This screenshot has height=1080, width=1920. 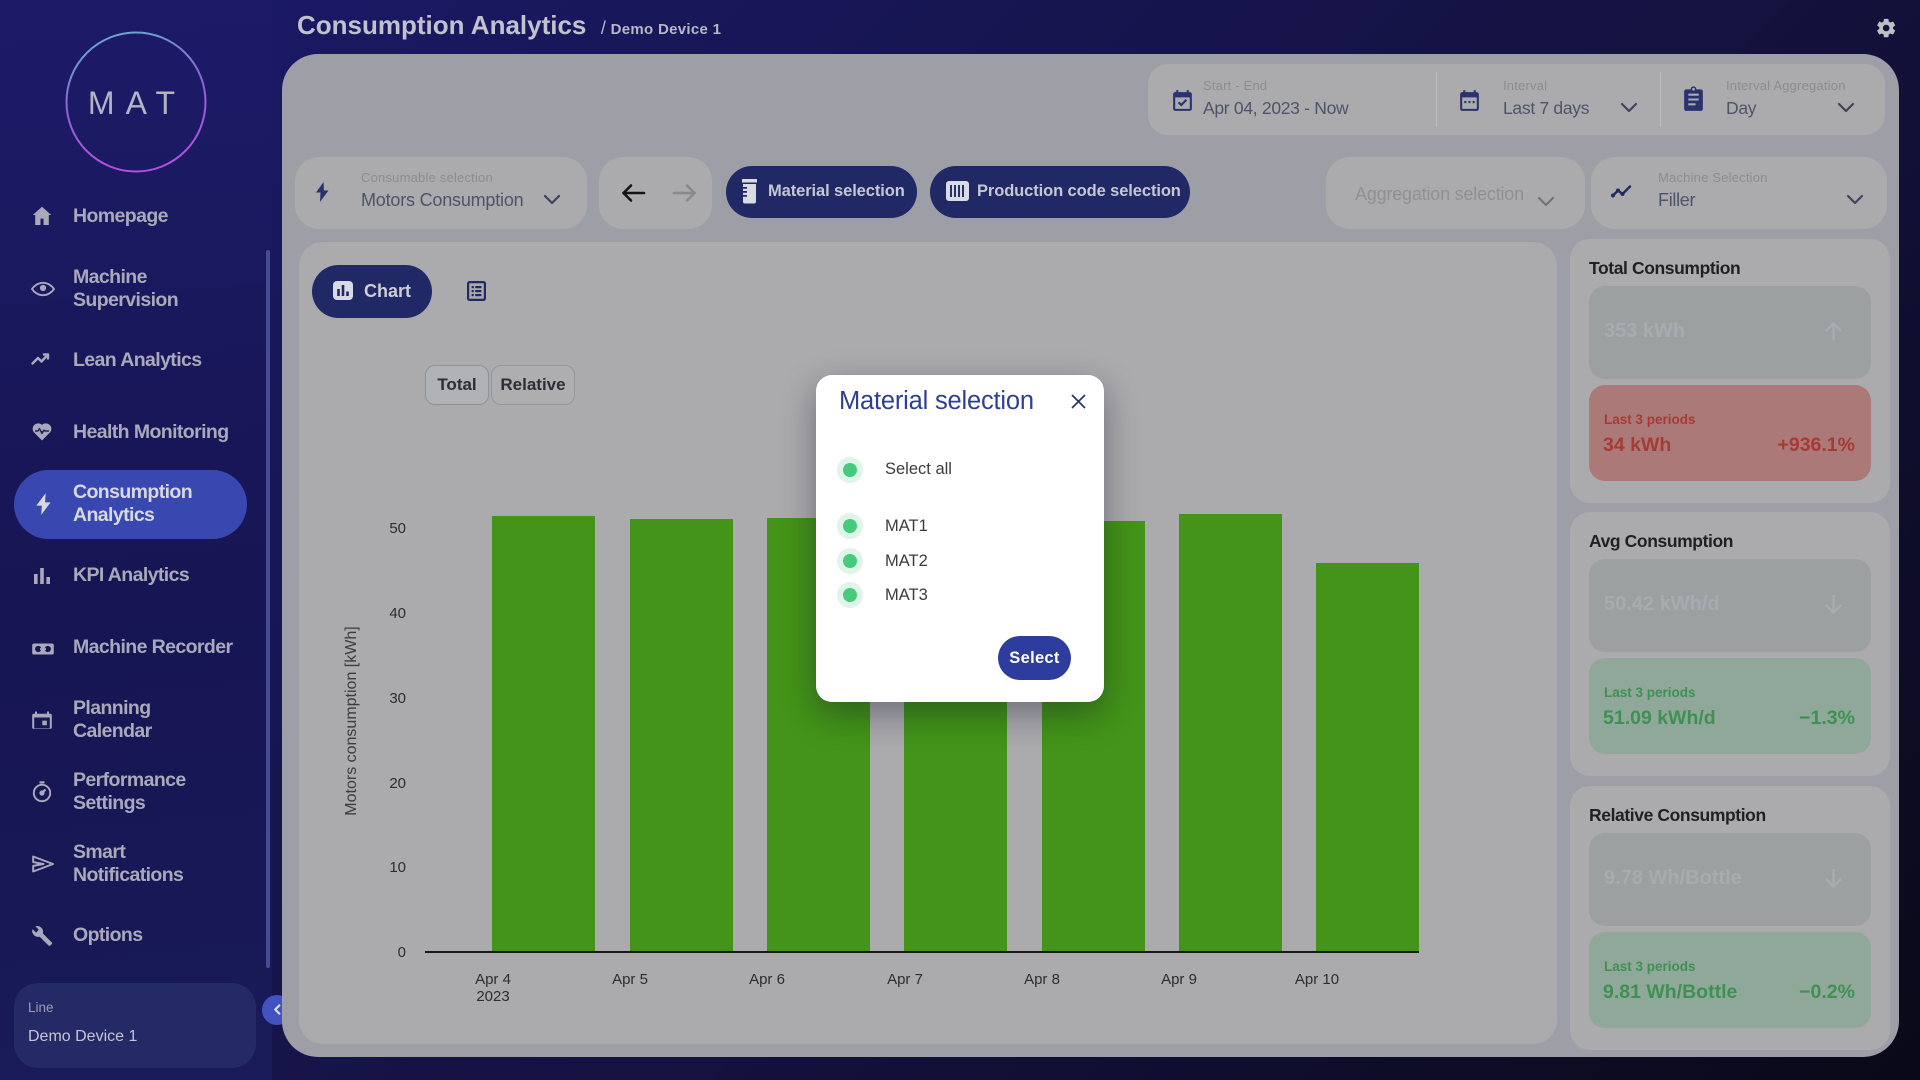 What do you see at coordinates (137, 103) in the screenshot?
I see `svg-text: MAT` at bounding box center [137, 103].